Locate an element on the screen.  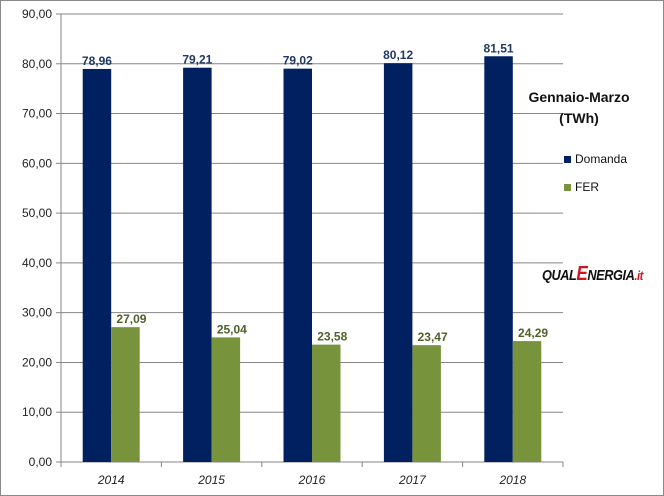
y-tick-label: 80,00 is located at coordinates (37, 64).